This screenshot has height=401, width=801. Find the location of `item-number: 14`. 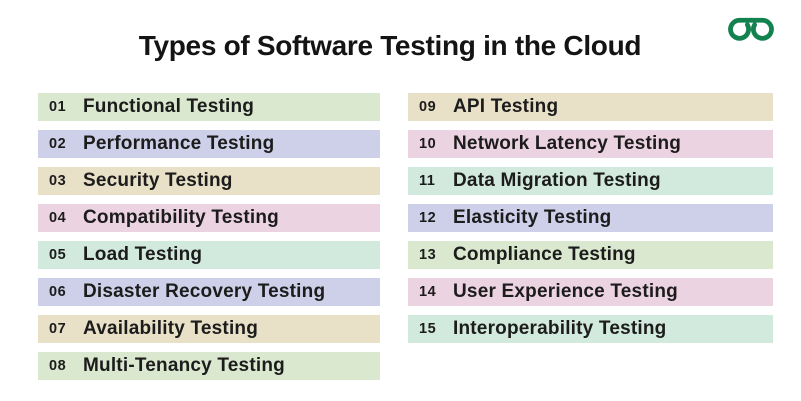

item-number: 14 is located at coordinates (428, 292).